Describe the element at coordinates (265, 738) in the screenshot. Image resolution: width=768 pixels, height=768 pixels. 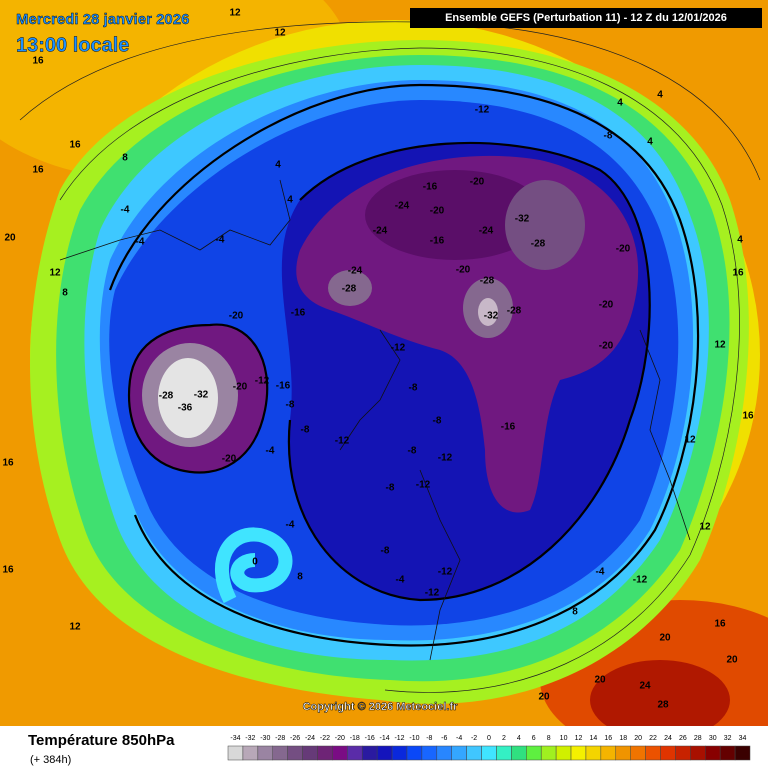
I see `colorbar-tick-label: -30` at that location.